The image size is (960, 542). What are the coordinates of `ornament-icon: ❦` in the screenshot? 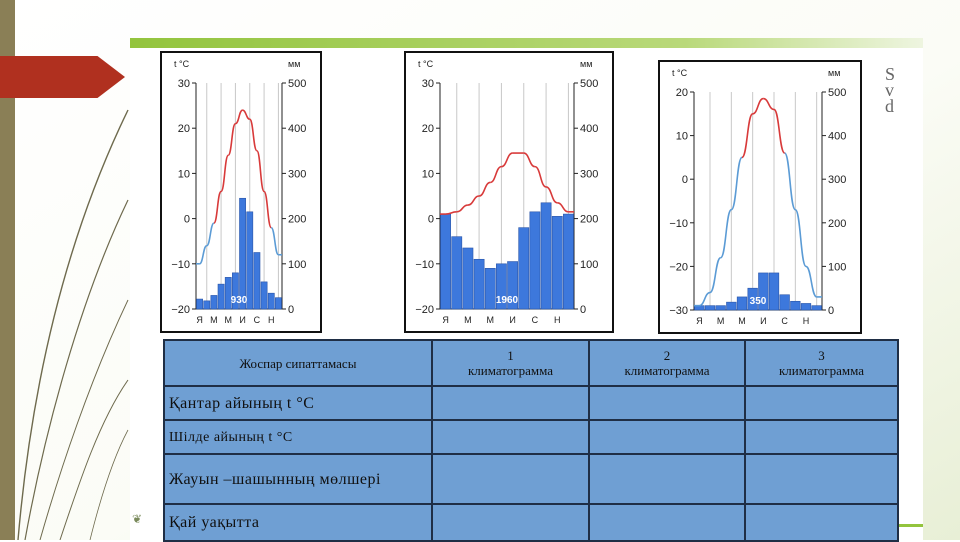 It's located at (137, 519).